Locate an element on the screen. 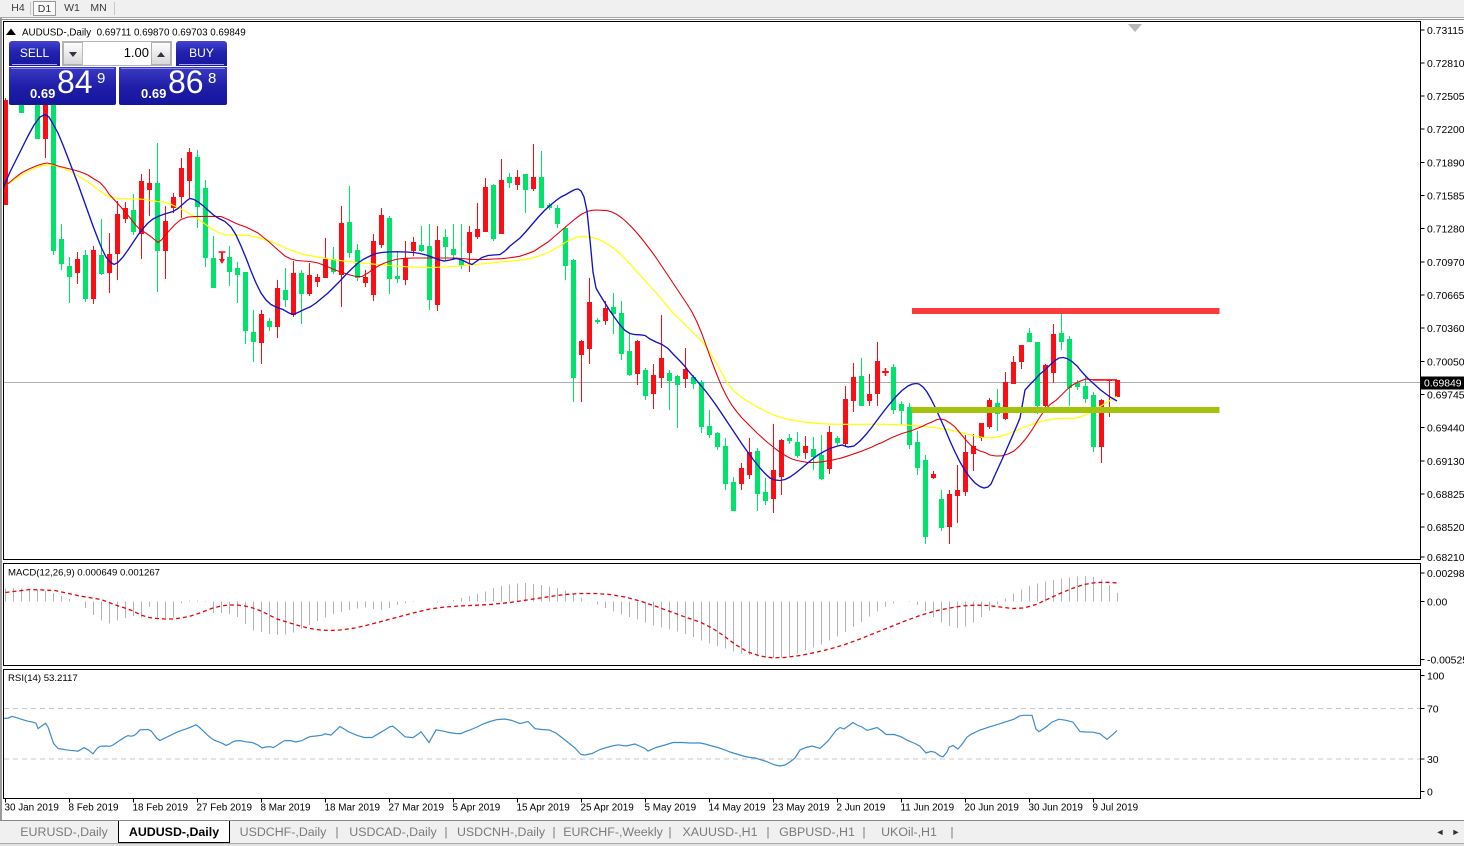 This screenshot has width=1464, height=846. svg-text: 0.70970 is located at coordinates (1445, 263).